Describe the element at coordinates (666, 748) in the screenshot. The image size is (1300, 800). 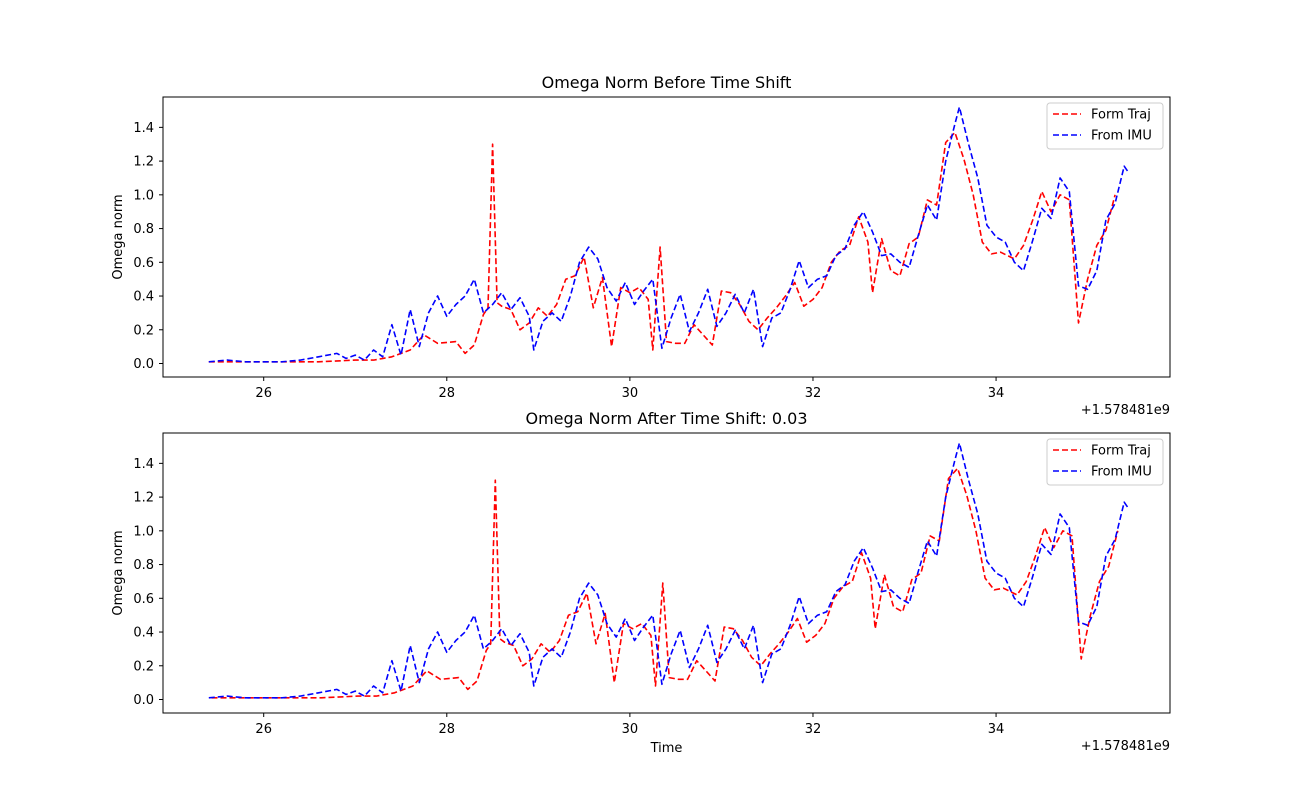
I see `x-axis-label: Time` at that location.